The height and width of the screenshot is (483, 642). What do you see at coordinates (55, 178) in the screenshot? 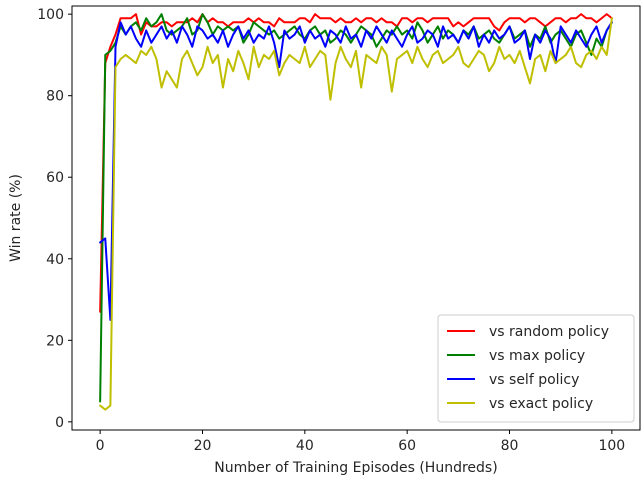
I see `y-tick-label: 60` at bounding box center [55, 178].